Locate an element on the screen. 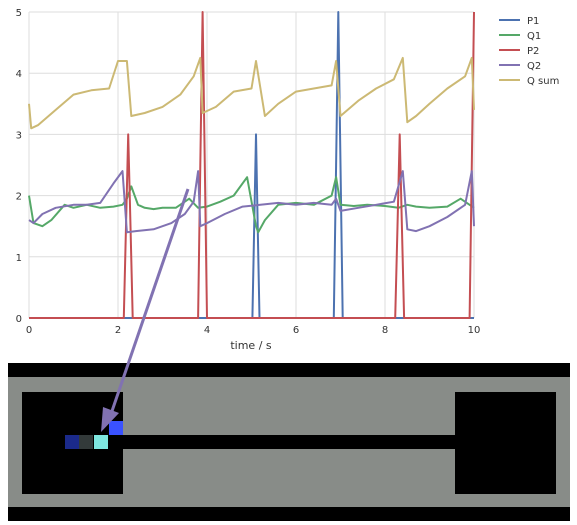  x-tick-label: 0 is located at coordinates (29, 330).